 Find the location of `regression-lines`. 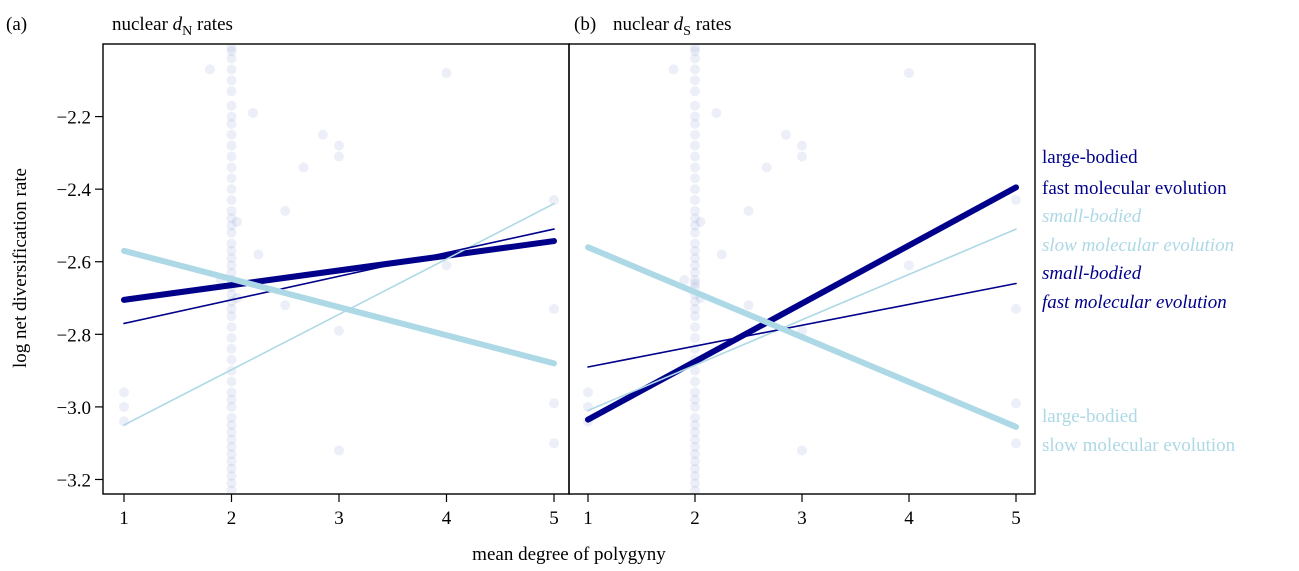

regression-lines is located at coordinates (339, 314).